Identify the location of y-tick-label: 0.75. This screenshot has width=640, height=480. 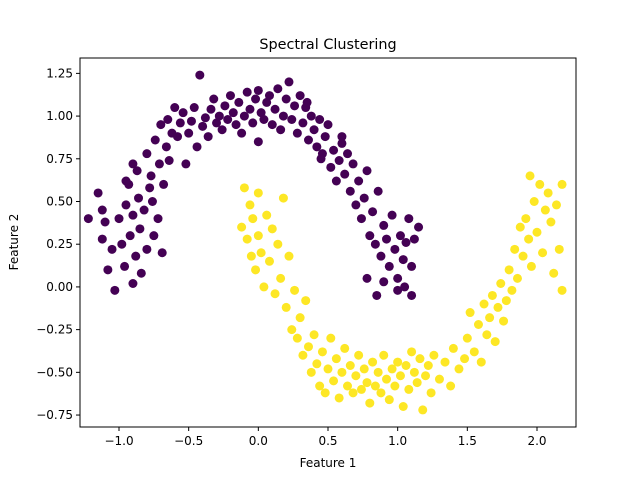
(59, 159).